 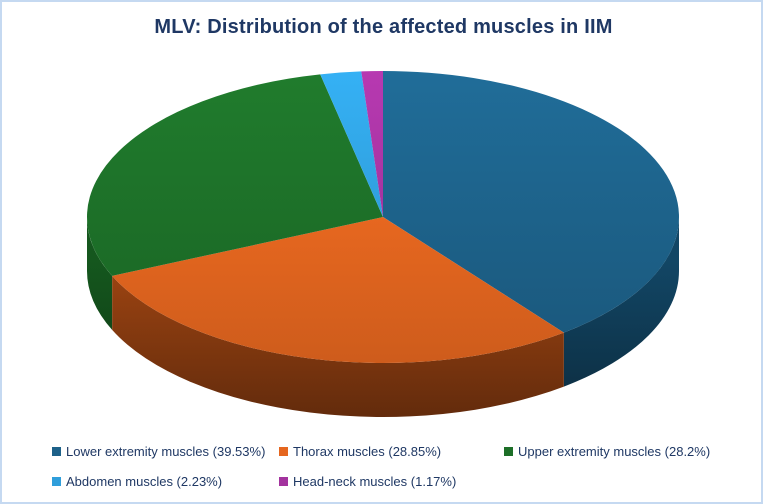 What do you see at coordinates (56, 481) in the screenshot?
I see `legend-marker-abdomen` at bounding box center [56, 481].